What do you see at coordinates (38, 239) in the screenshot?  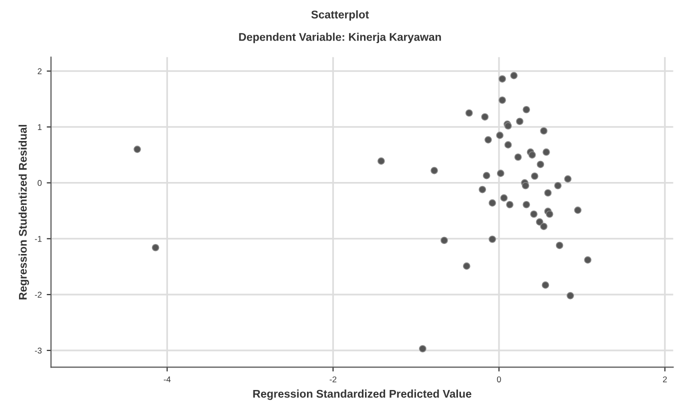 I see `y-tick-label: -1` at bounding box center [38, 239].